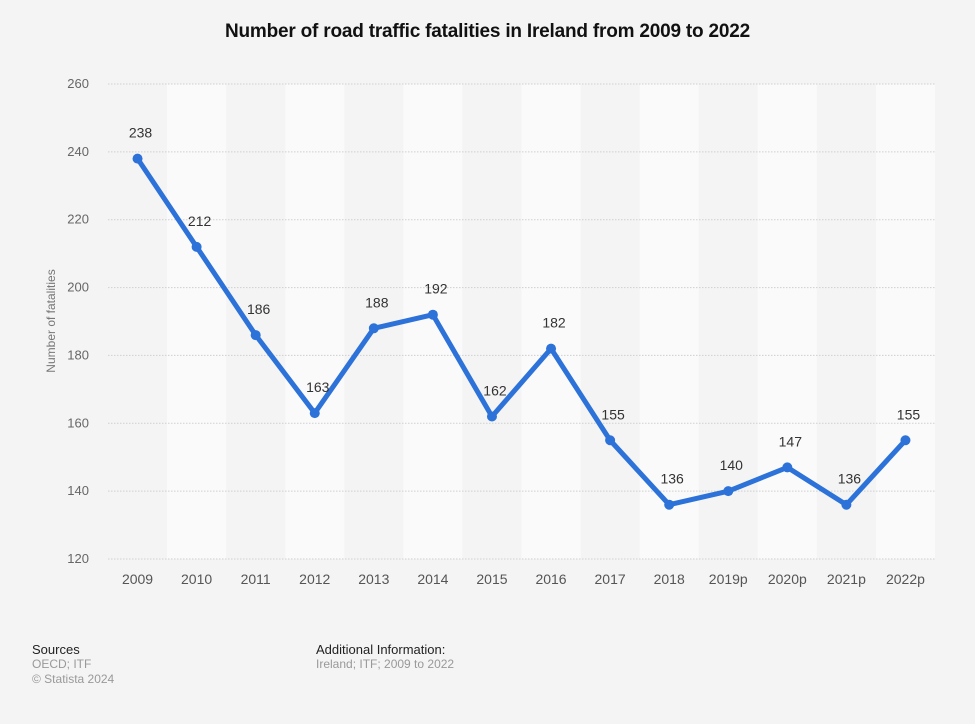 This screenshot has width=975, height=724. I want to click on data-label: 238, so click(141, 133).